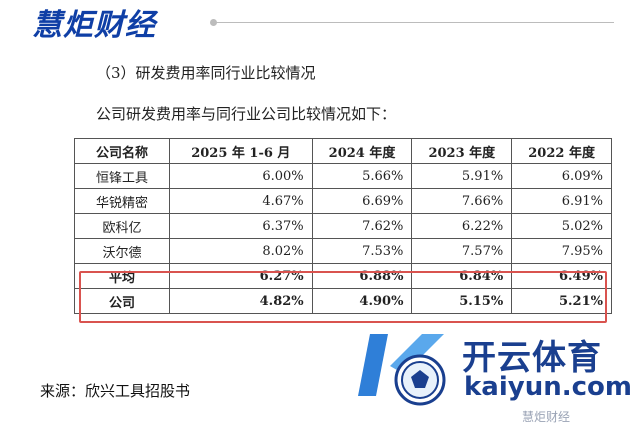  Describe the element at coordinates (241, 226) in the screenshot. I see `value-cell: 6.37%` at that location.